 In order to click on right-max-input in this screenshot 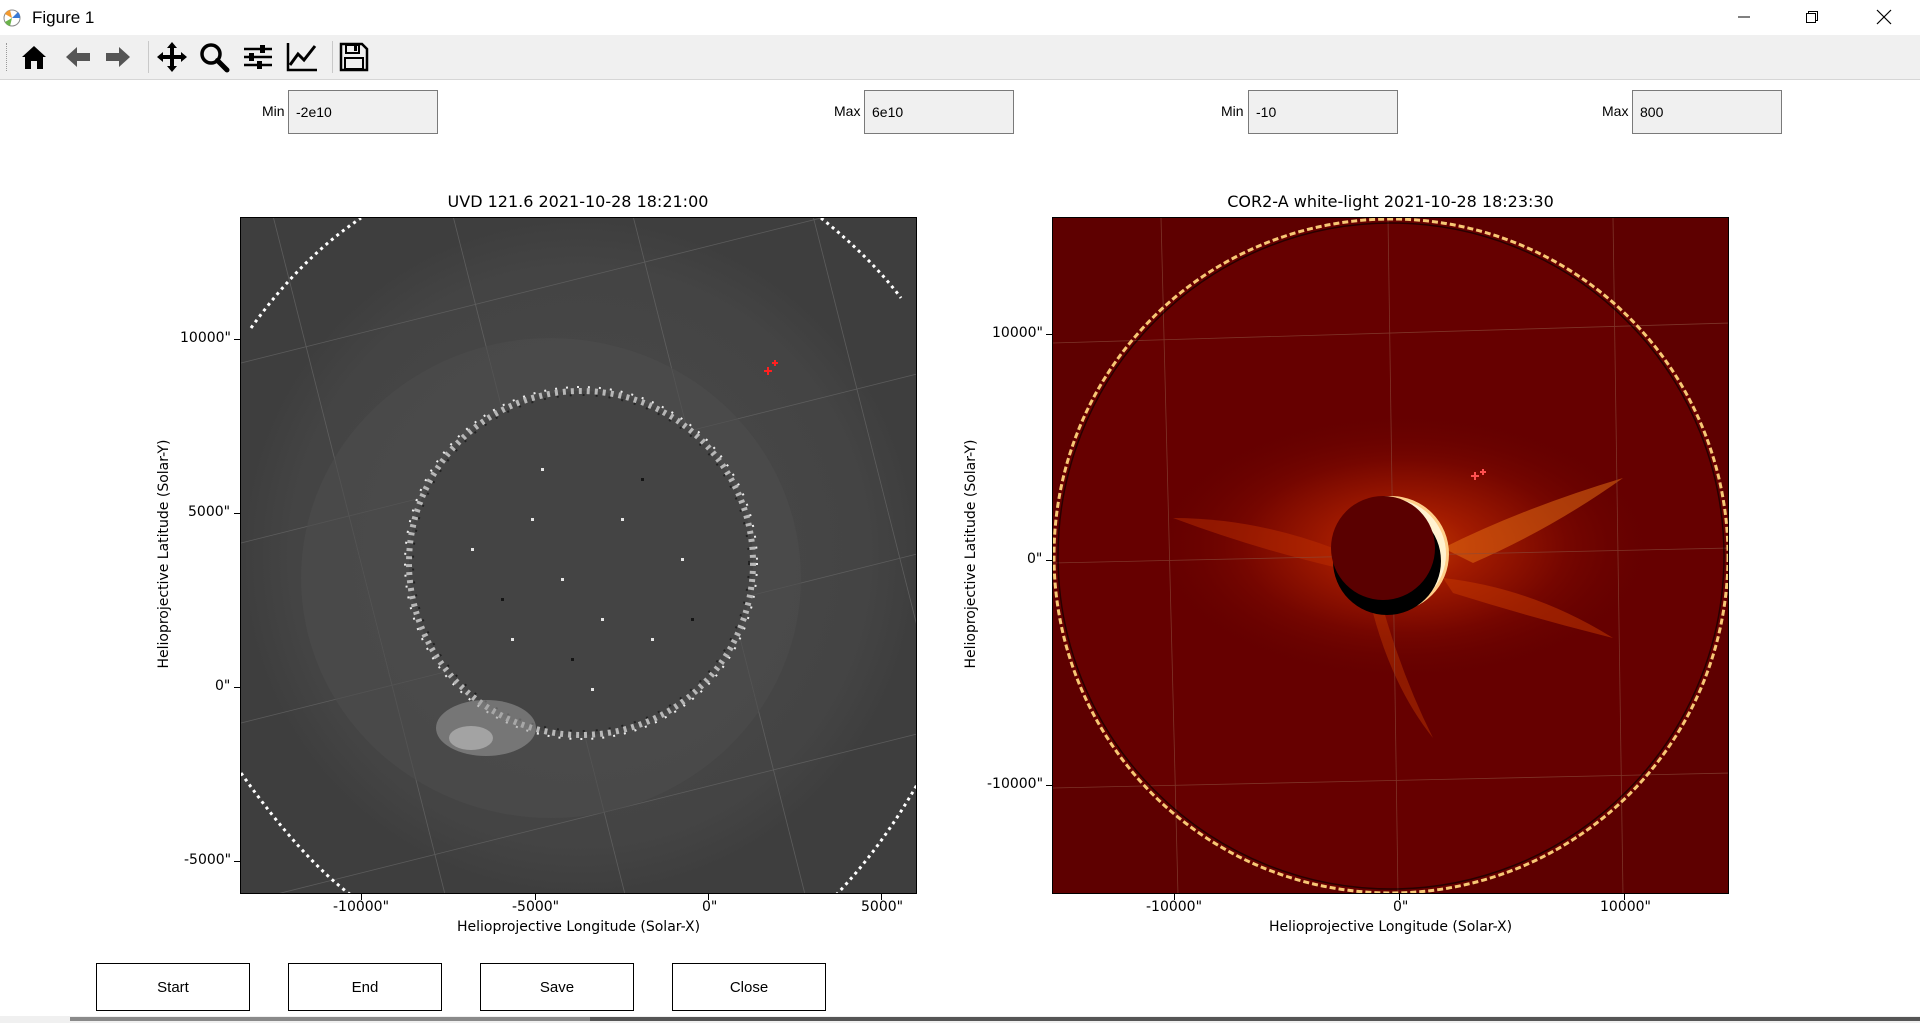, I will do `click(1707, 112)`.